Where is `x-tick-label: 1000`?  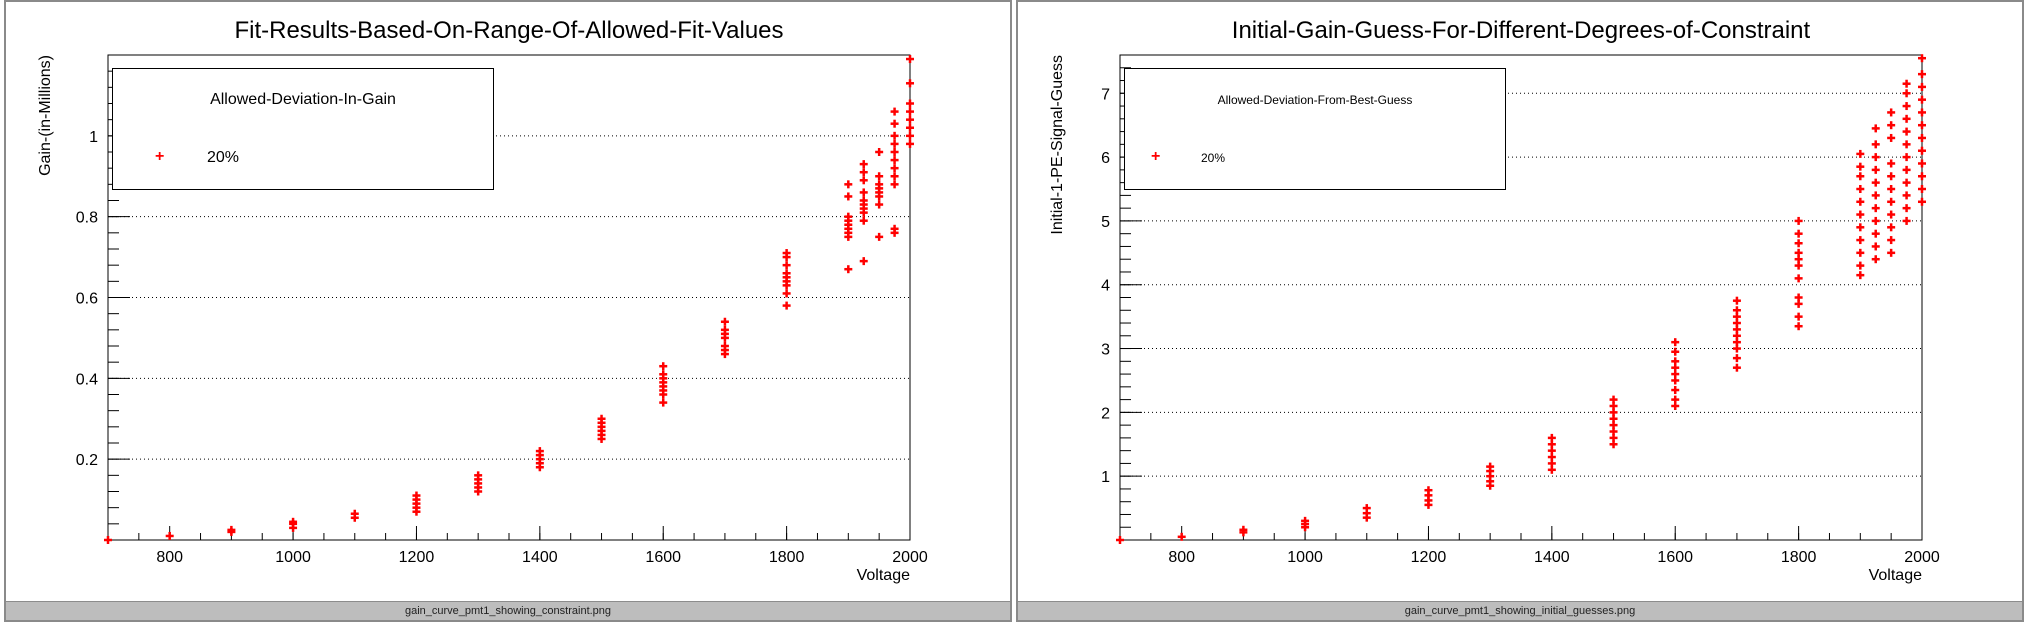 x-tick-label: 1000 is located at coordinates (1305, 557).